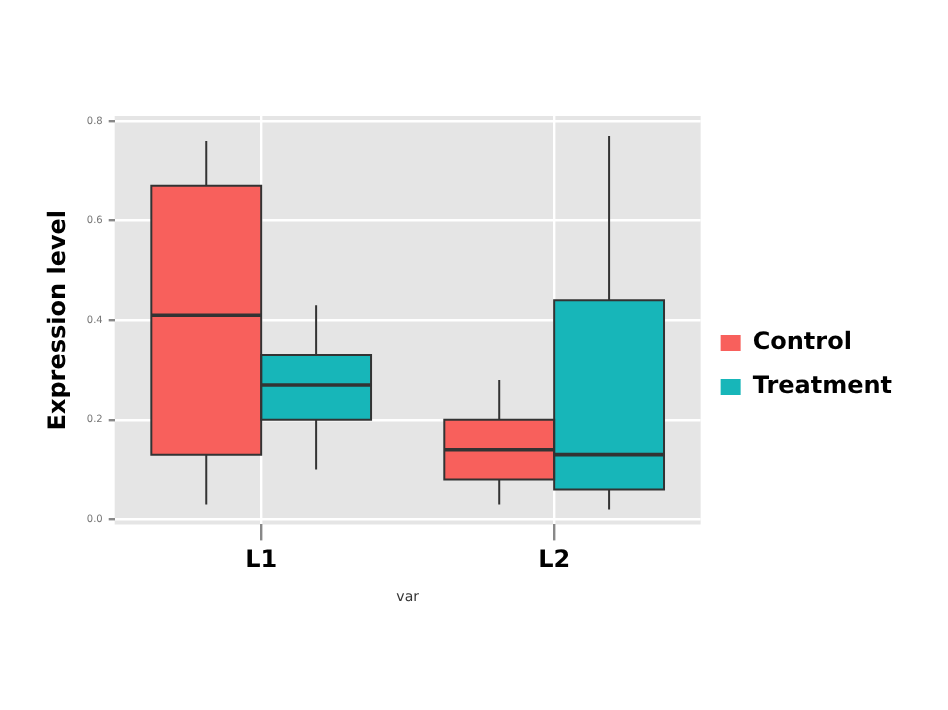  Describe the element at coordinates (261, 559) in the screenshot. I see `x-tick-label: L1` at that location.